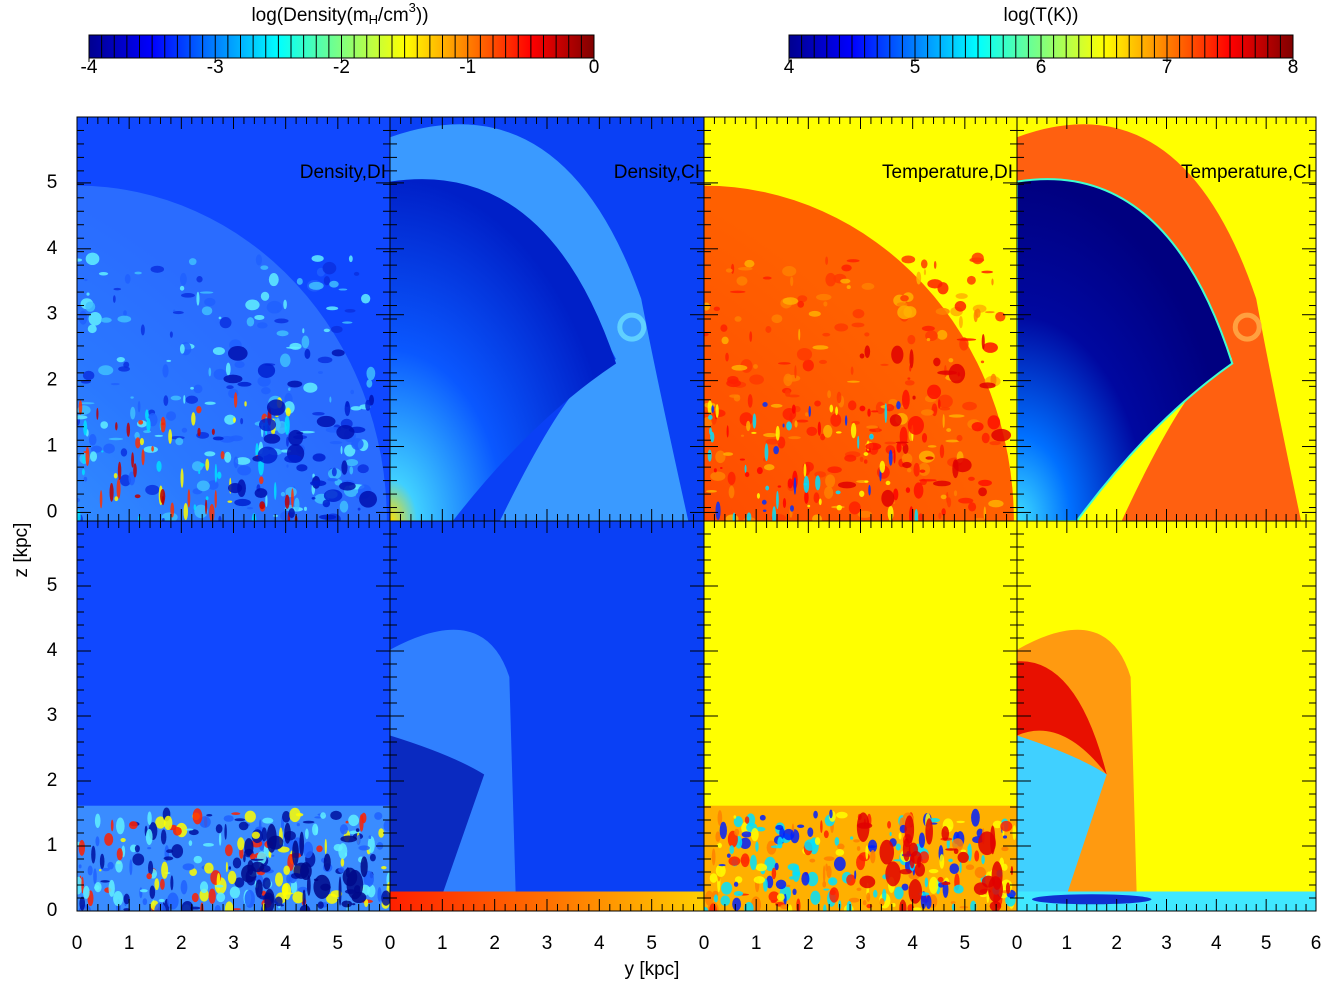  Describe the element at coordinates (390, 943) in the screenshot. I see `x-tick-label: 0` at that location.